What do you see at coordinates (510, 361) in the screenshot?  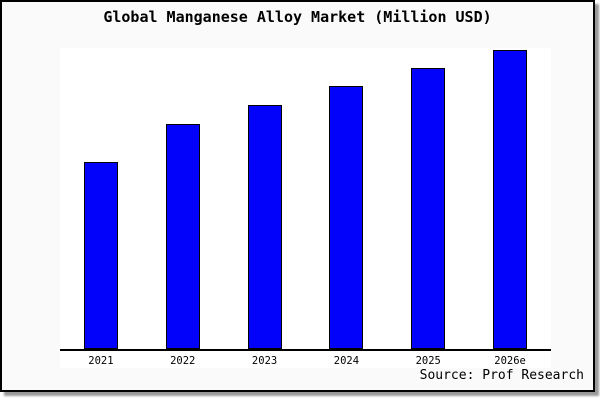 I see `x-tick-label-2026e: 2026e` at bounding box center [510, 361].